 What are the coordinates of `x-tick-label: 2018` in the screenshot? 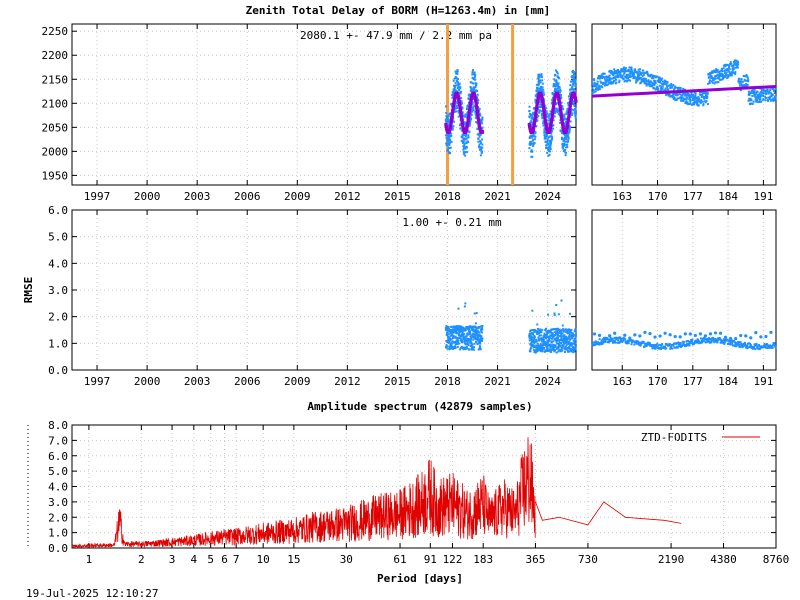 It's located at (447, 381).